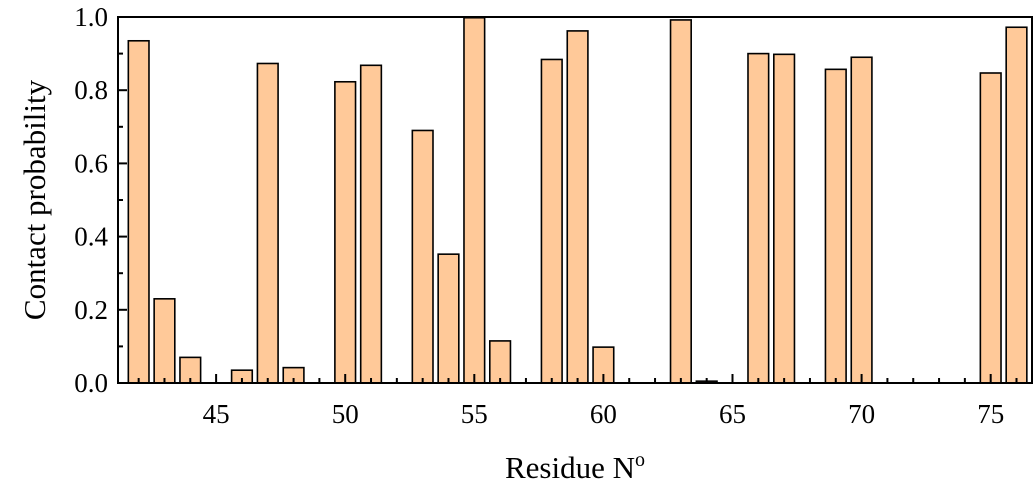  What do you see at coordinates (603, 414) in the screenshot?
I see `x-tick-label: 60` at bounding box center [603, 414].